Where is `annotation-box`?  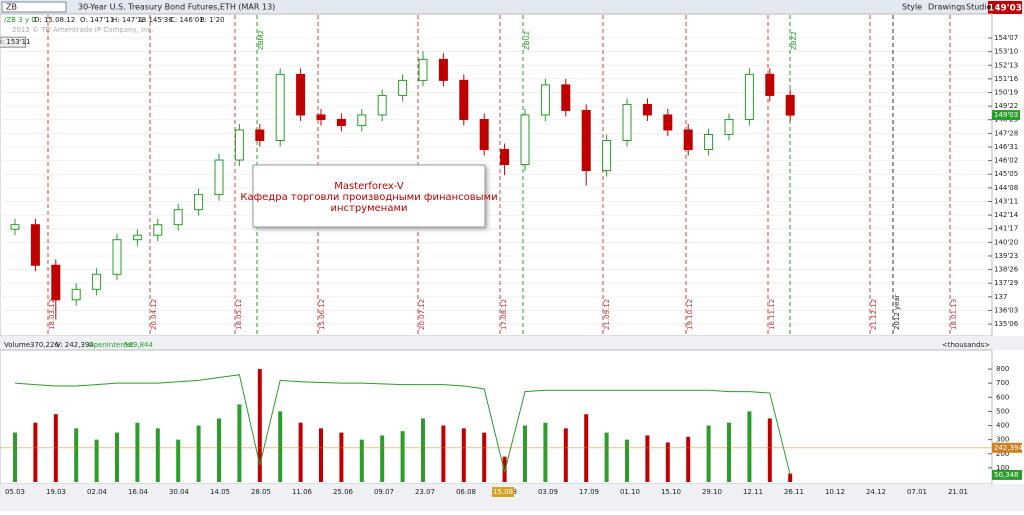 annotation-box is located at coordinates (369, 196).